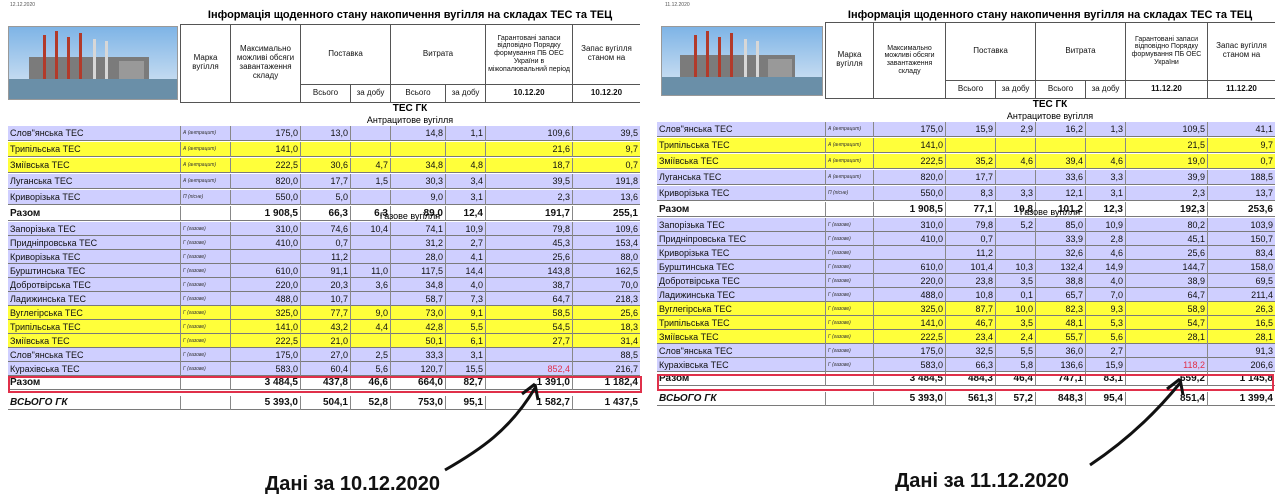 Image resolution: width=1277 pixels, height=501 pixels. I want to click on cell-stock: 16,5, so click(1241, 323).